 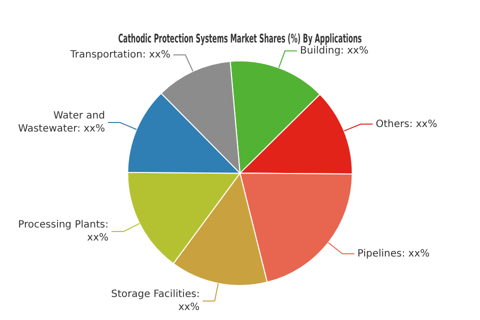 I want to click on slice-label: Building: xx%, so click(x=334, y=51).